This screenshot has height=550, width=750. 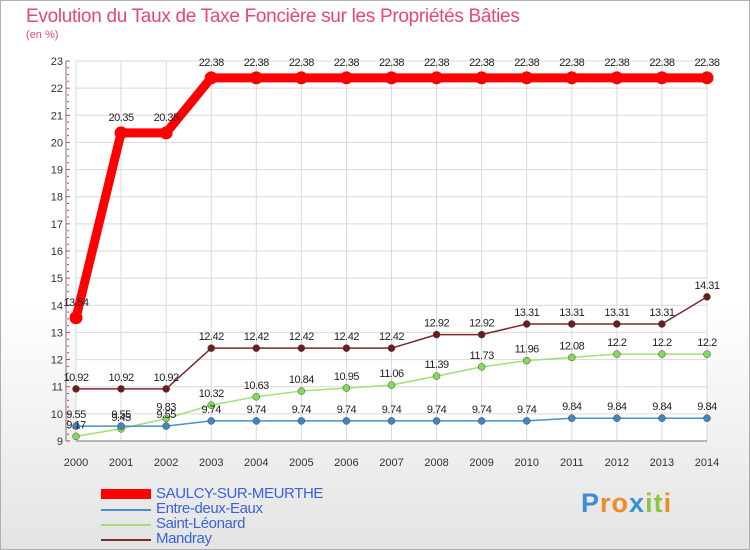 What do you see at coordinates (57, 361) in the screenshot?
I see `y-tick-label: 12` at bounding box center [57, 361].